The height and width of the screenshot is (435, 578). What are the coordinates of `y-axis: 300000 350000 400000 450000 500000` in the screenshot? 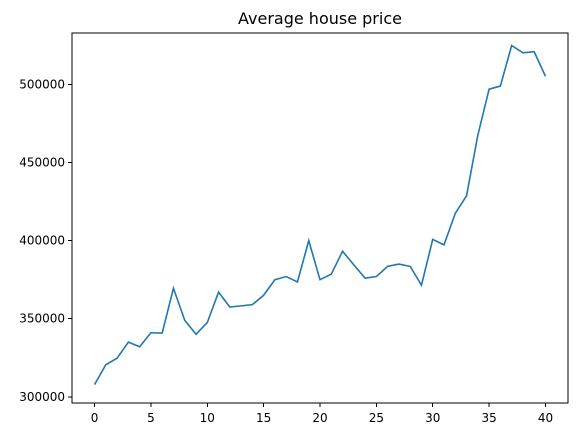 It's located at (45, 241).